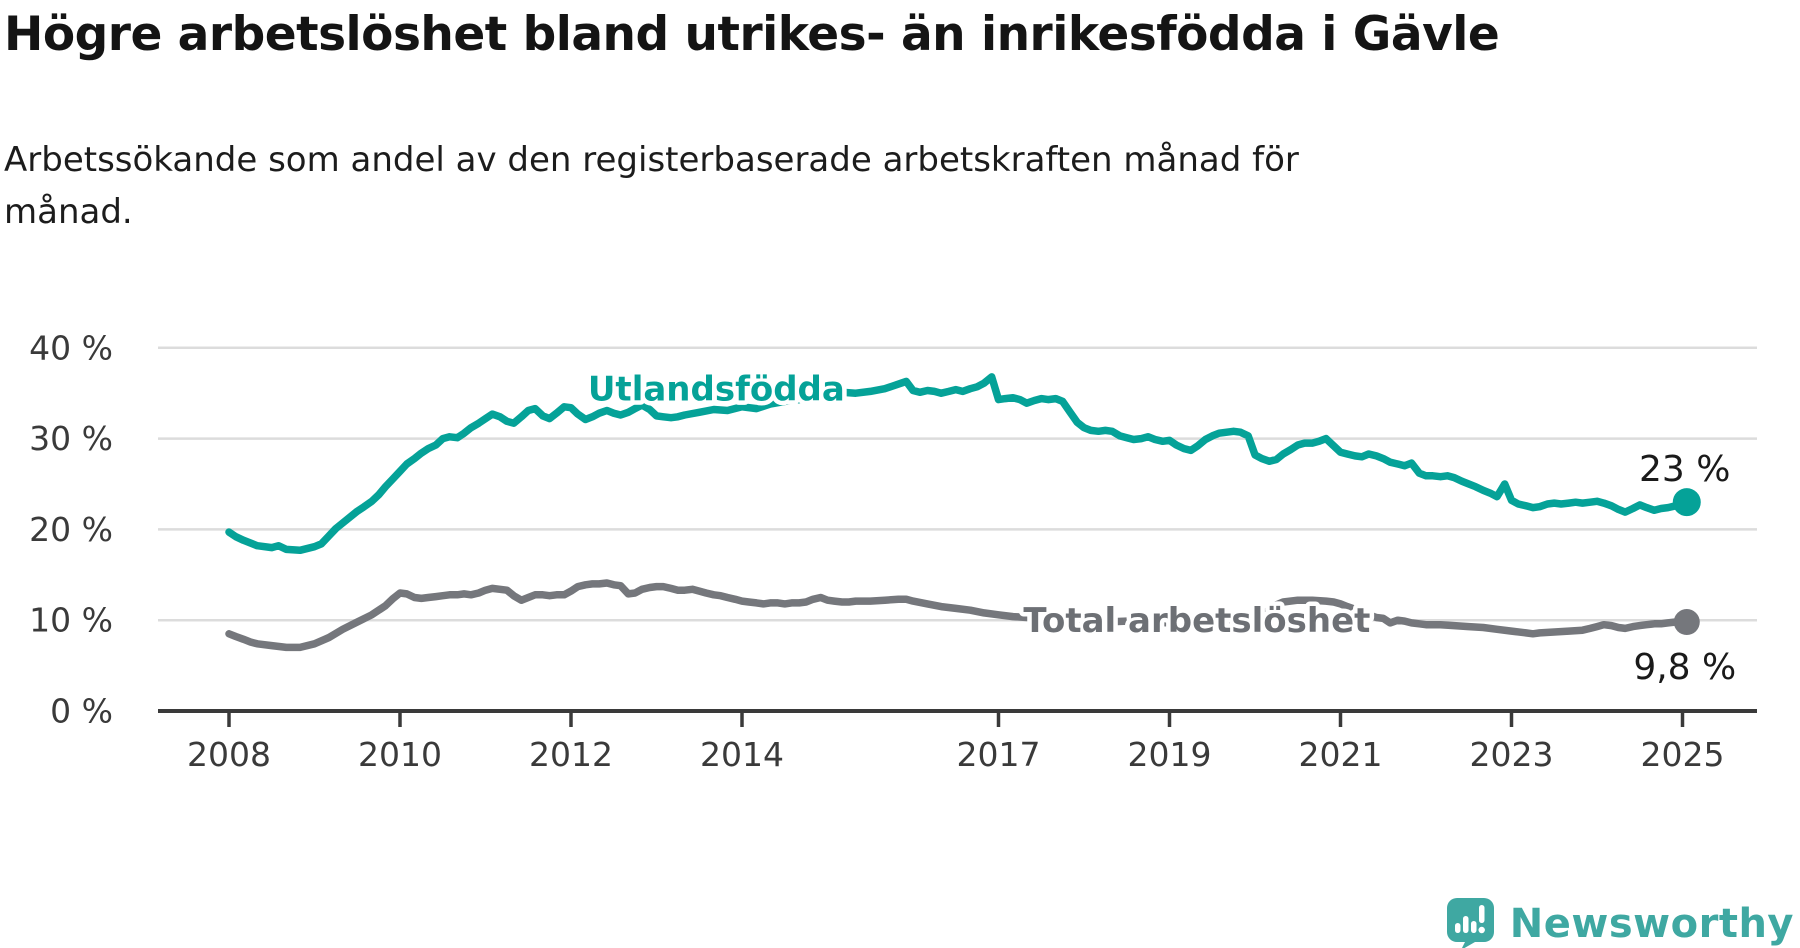  What do you see at coordinates (1512, 754) in the screenshot?
I see `x-axis-tick-label: 2023` at bounding box center [1512, 754].